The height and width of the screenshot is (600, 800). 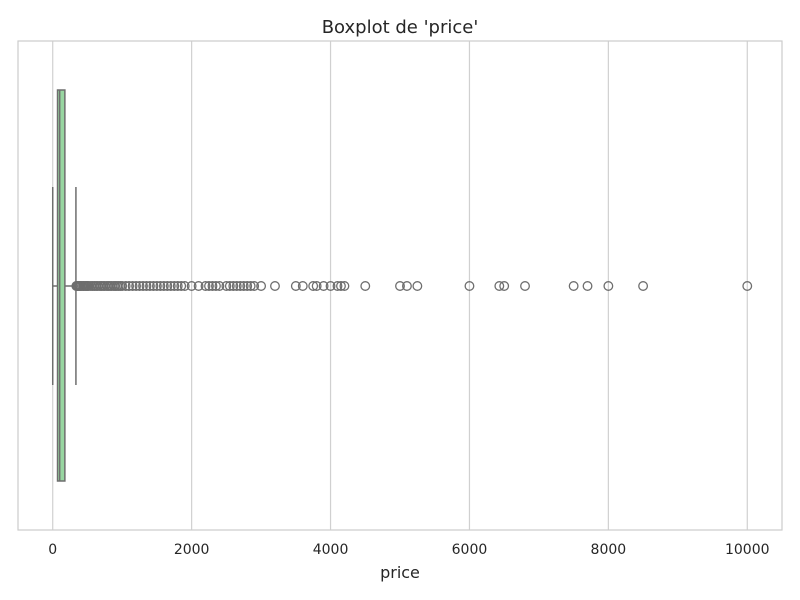 What do you see at coordinates (192, 550) in the screenshot?
I see `x-tick-label: 2000` at bounding box center [192, 550].